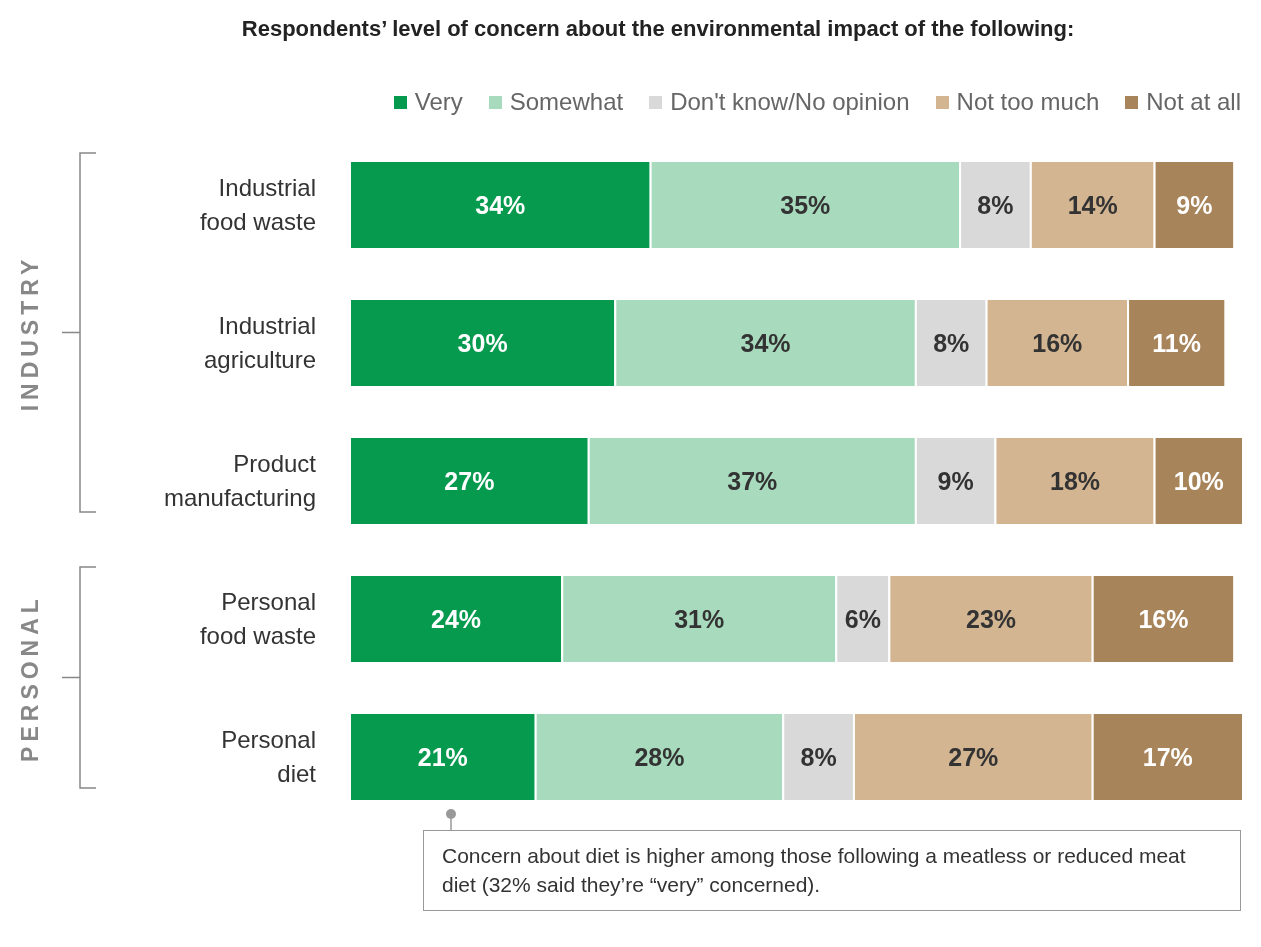 The width and height of the screenshot is (1261, 947). I want to click on data-label: 21%, so click(442, 757).